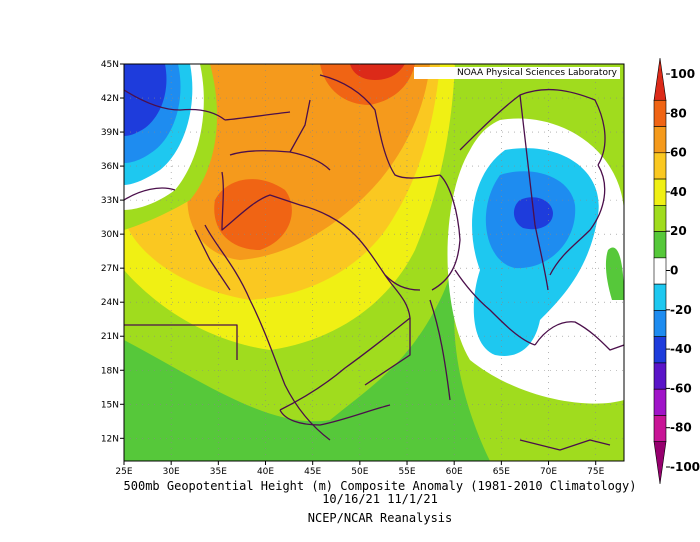 The width and height of the screenshot is (700, 542). What do you see at coordinates (110, 201) in the screenshot?
I see `y-tick-label: 33N` at bounding box center [110, 201].